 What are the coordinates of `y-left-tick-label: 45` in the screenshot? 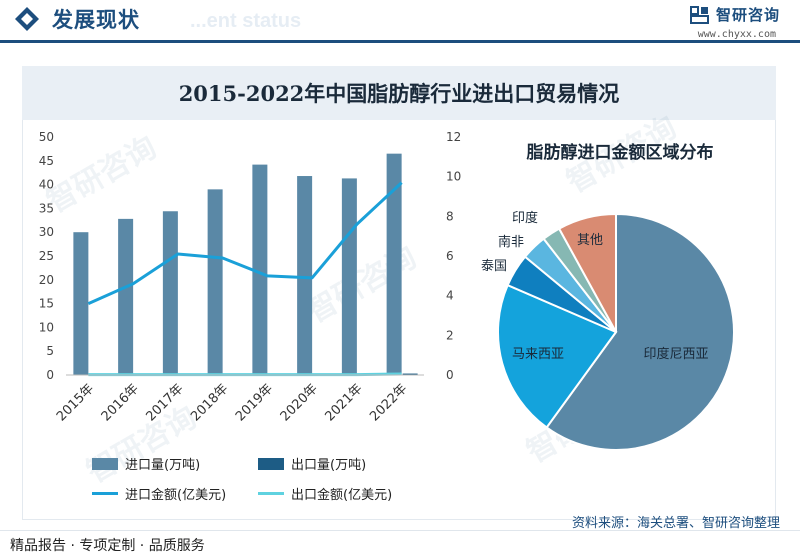 It's located at (46, 161).